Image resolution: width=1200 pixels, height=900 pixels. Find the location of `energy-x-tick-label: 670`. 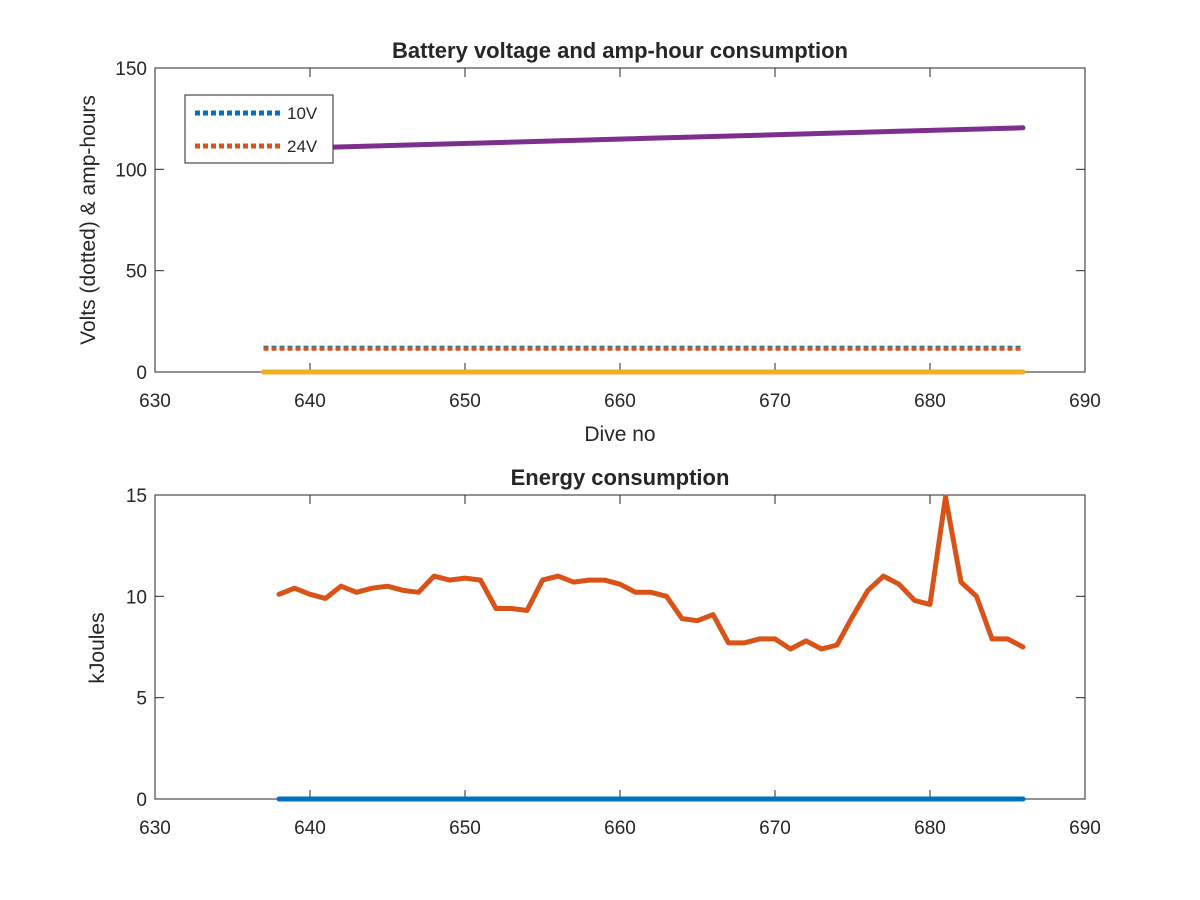

energy-x-tick-label: 670 is located at coordinates (775, 828).